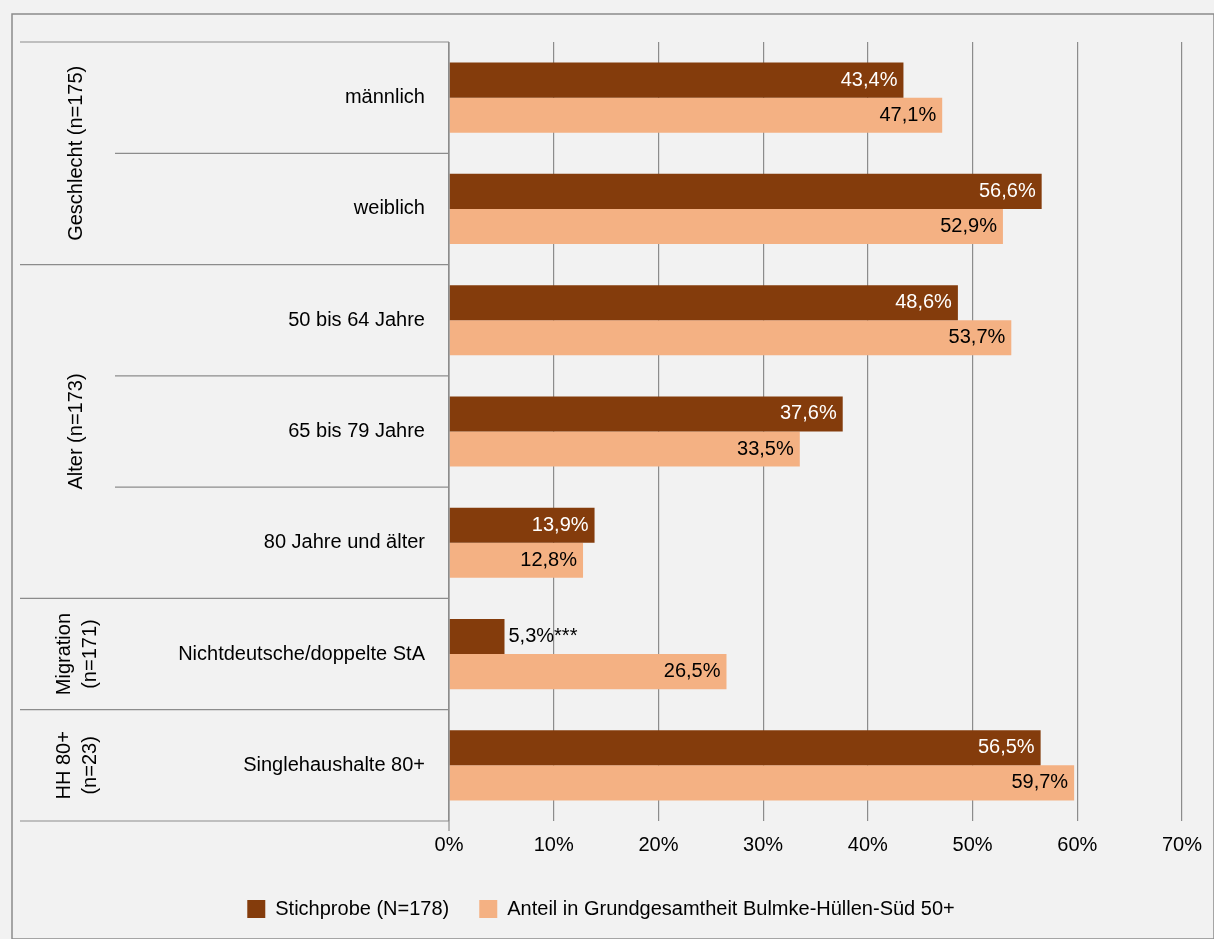 This screenshot has height=939, width=1214. What do you see at coordinates (1006, 746) in the screenshot?
I see `data-label: 56,5%` at bounding box center [1006, 746].